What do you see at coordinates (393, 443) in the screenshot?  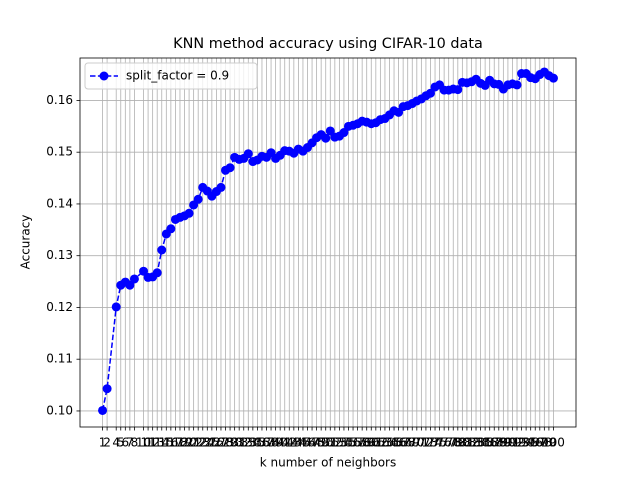 I see `x-tick-label: 65` at bounding box center [393, 443].